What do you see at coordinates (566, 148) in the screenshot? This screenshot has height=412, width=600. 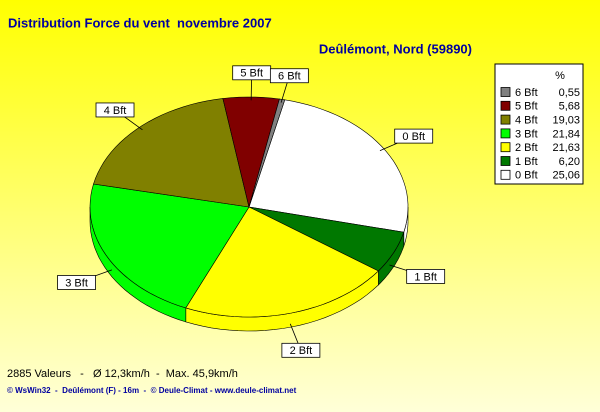 I see `legend-value: 21,63` at bounding box center [566, 148].